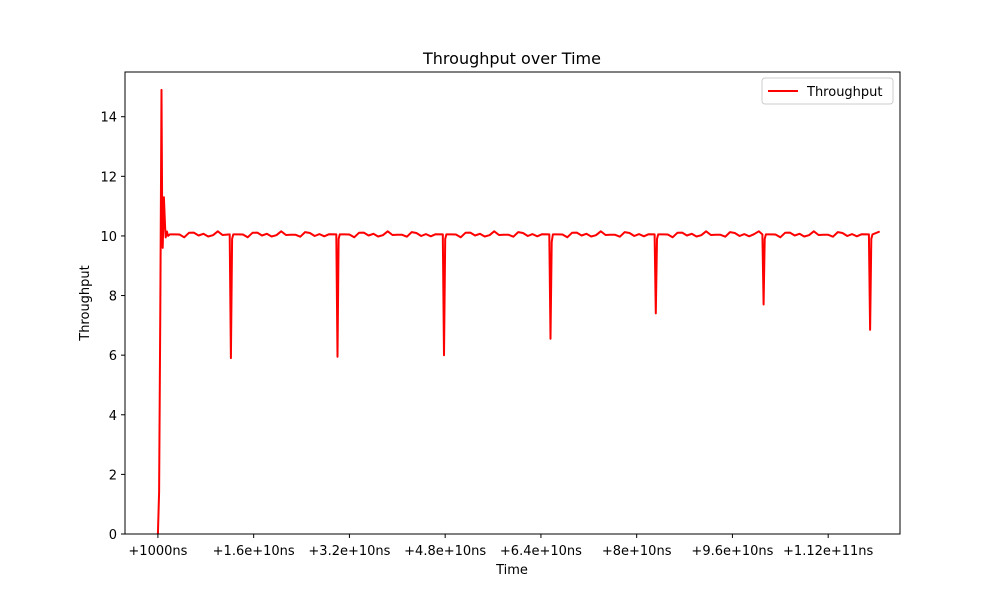 The height and width of the screenshot is (604, 1000). Describe the element at coordinates (108, 237) in the screenshot. I see `y-tick-label: 10` at that location.